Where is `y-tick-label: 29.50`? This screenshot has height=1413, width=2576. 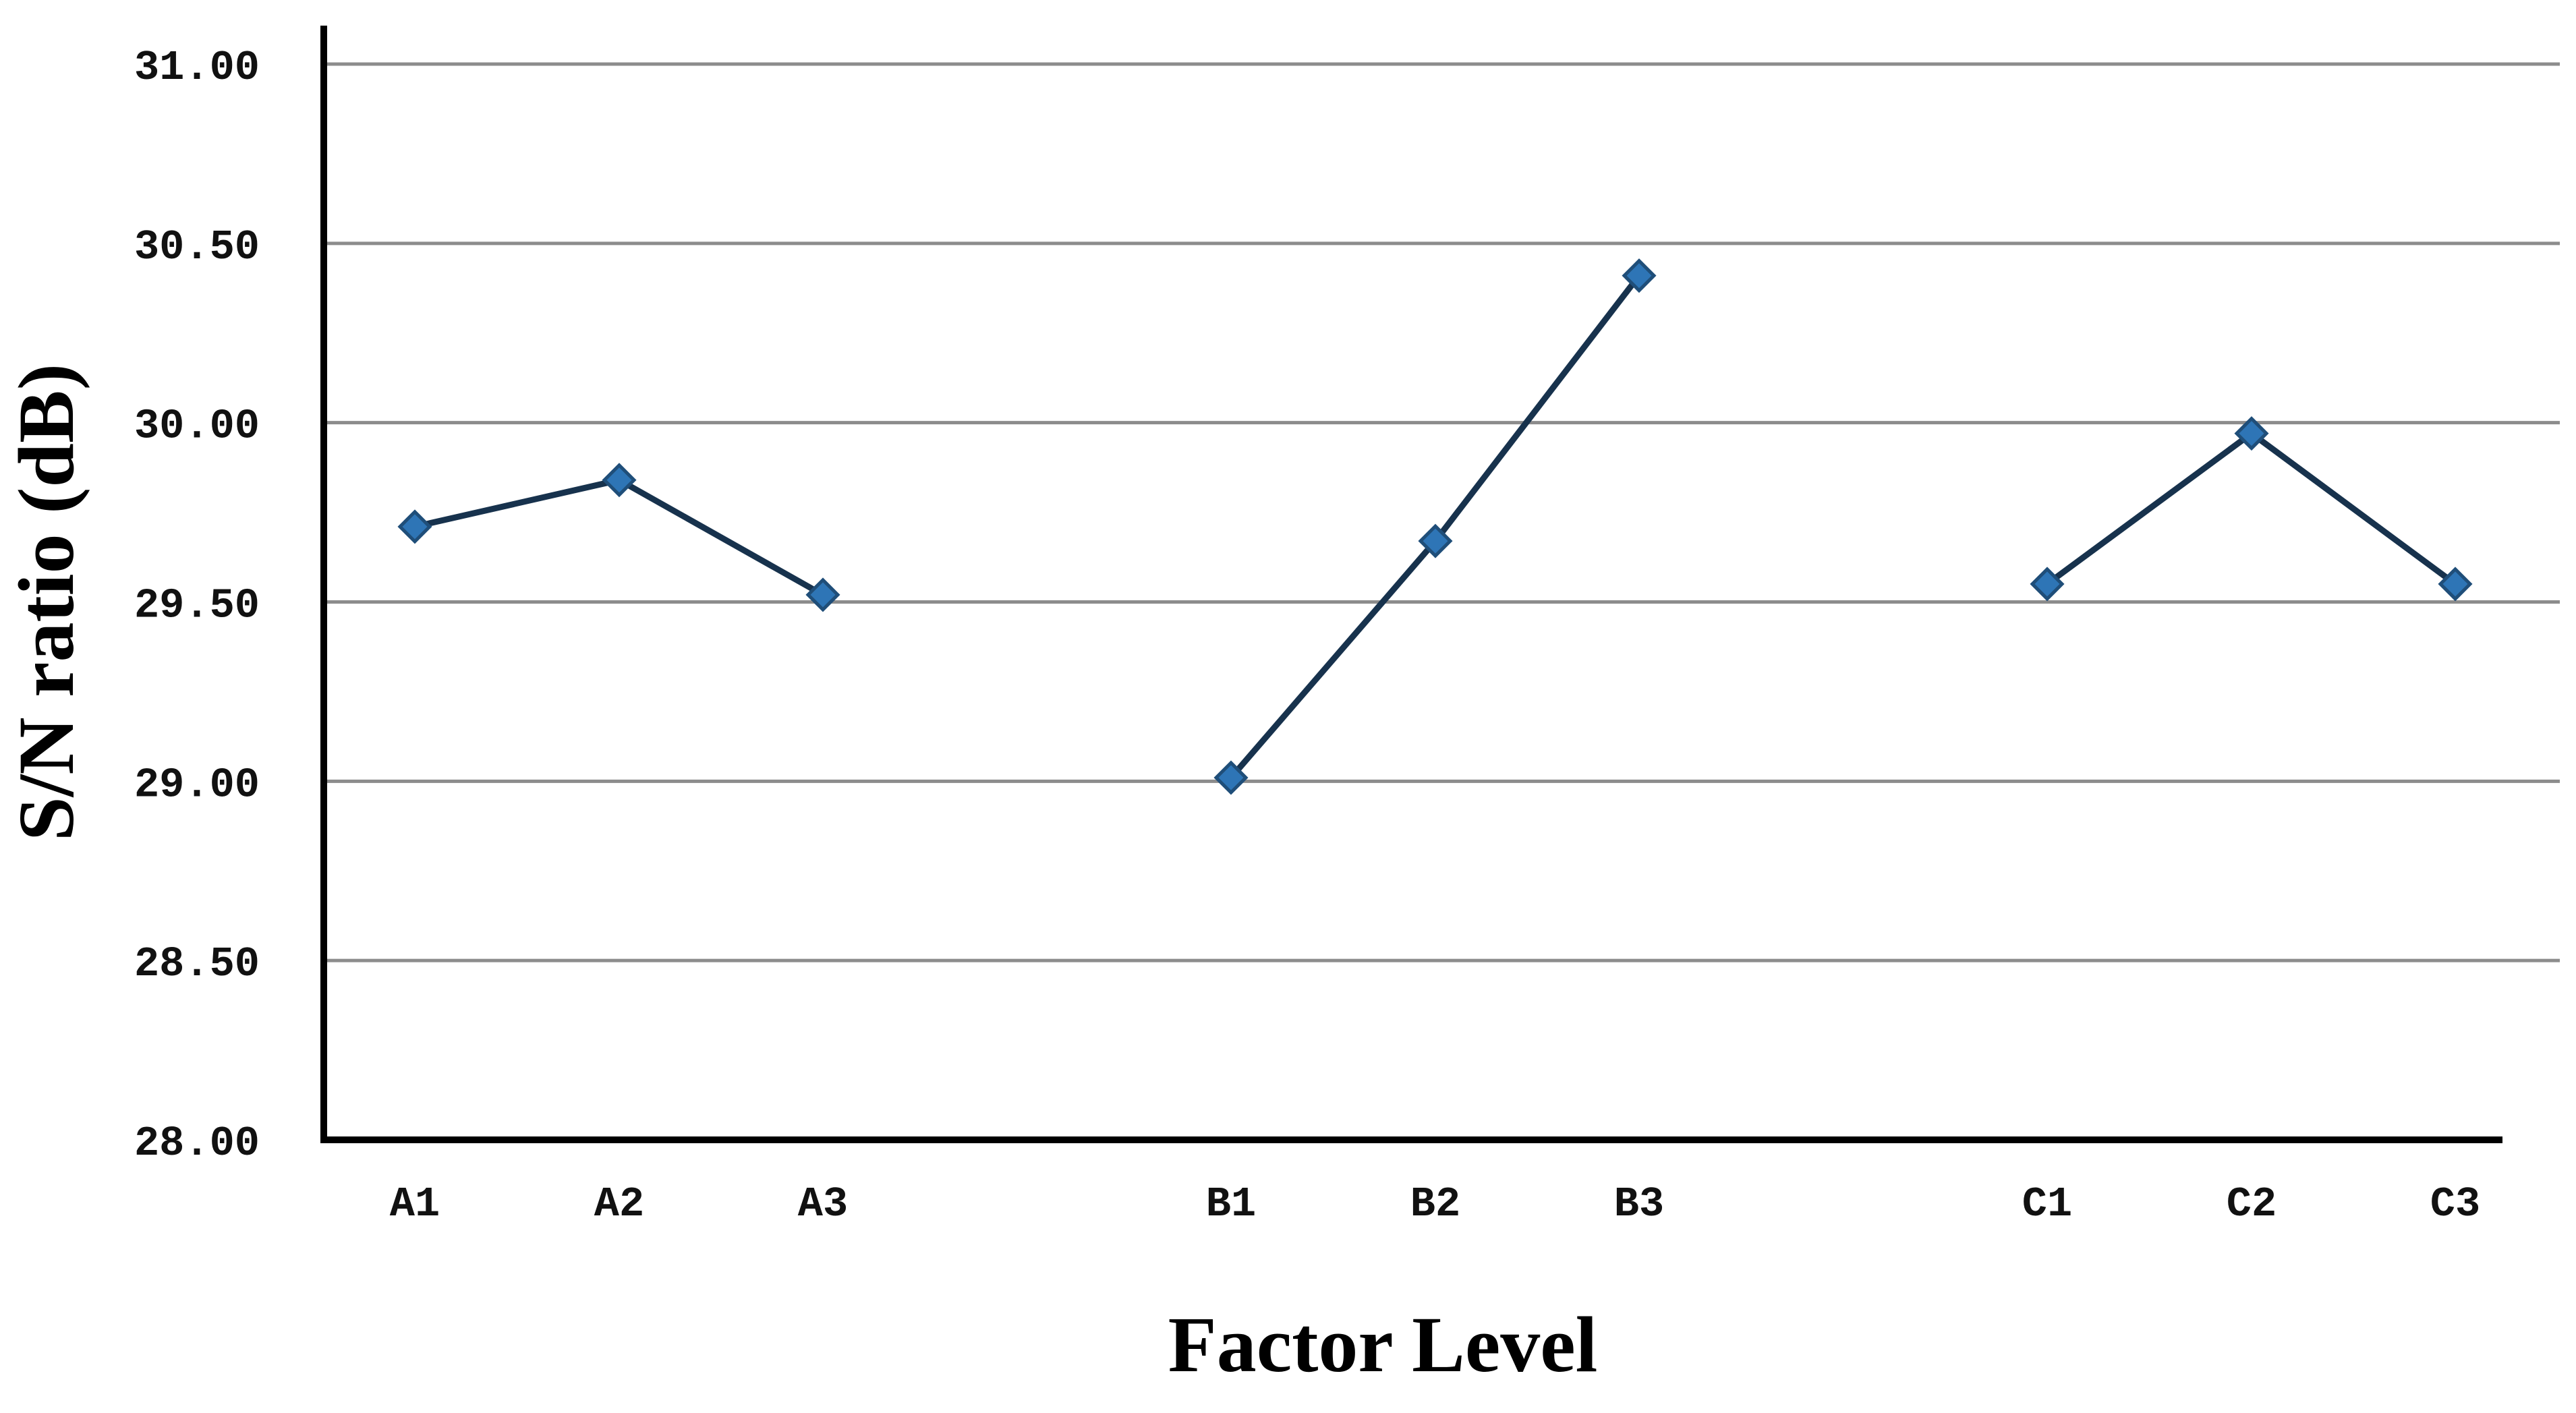
y-tick-label: 29.50 is located at coordinates (197, 606).